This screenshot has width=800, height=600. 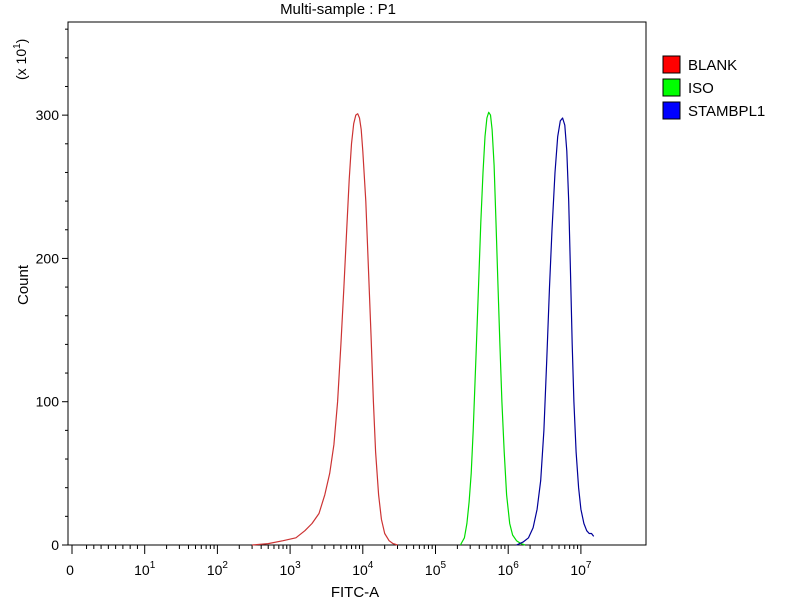 I want to click on x-tick-label: 10⁴, so click(x=363, y=569).